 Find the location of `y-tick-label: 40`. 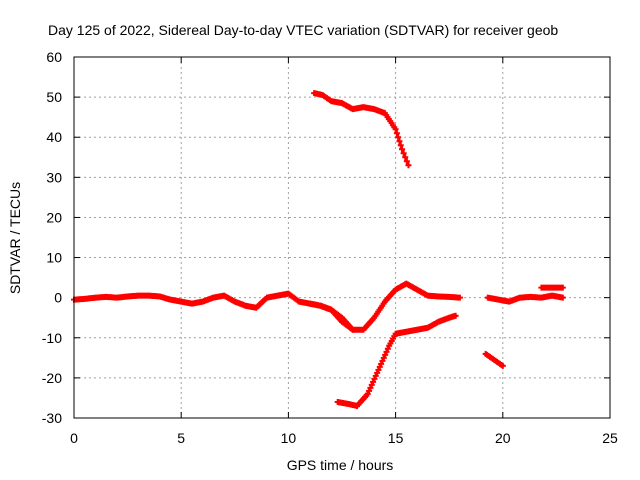

y-tick-label: 40 is located at coordinates (54, 137).